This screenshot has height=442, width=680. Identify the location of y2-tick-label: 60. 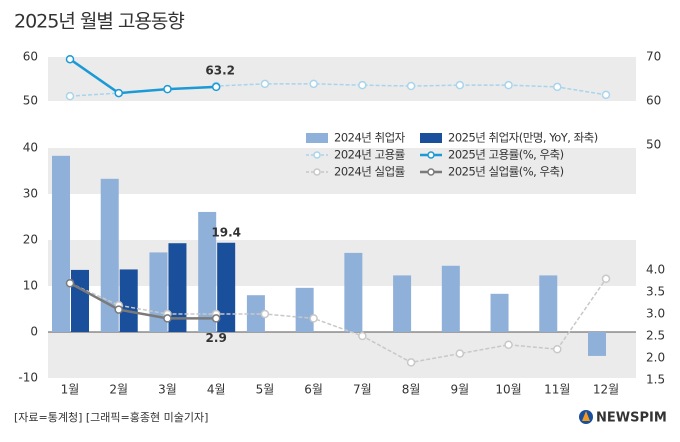
(653, 101).